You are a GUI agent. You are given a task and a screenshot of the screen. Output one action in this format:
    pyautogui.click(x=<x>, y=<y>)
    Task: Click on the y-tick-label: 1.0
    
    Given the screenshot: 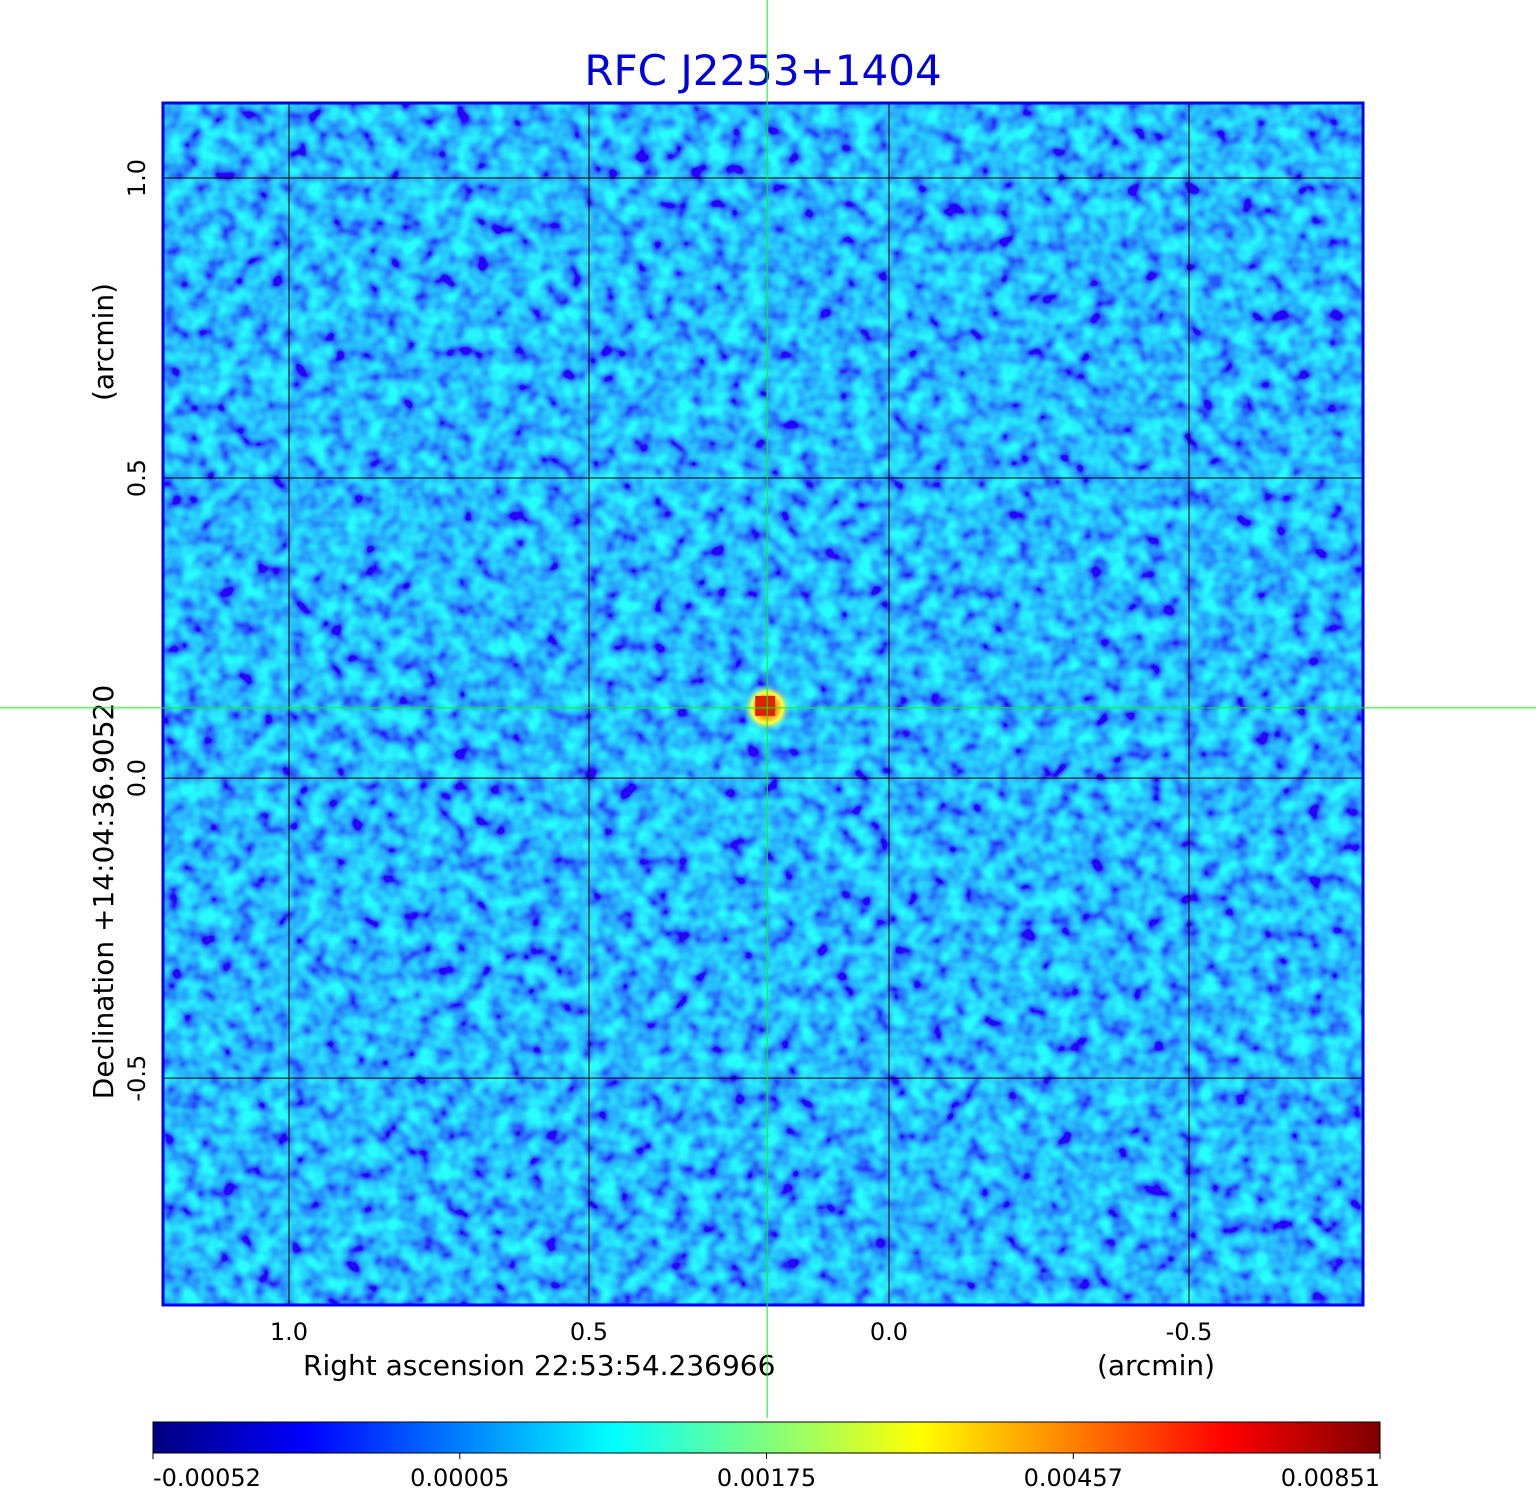 What is the action you would take?
    pyautogui.click(x=137, y=178)
    